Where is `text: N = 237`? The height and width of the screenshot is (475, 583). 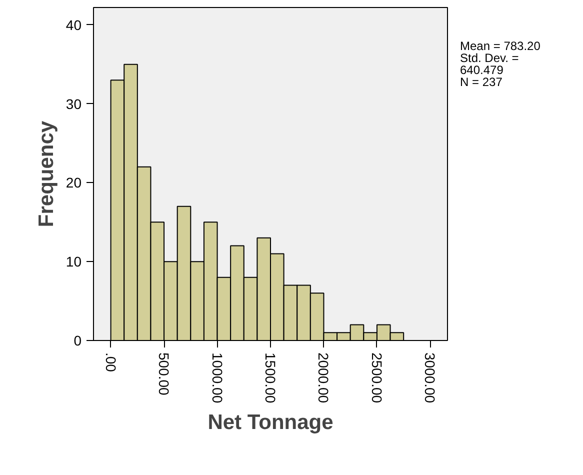 text: N = 237 is located at coordinates (481, 82).